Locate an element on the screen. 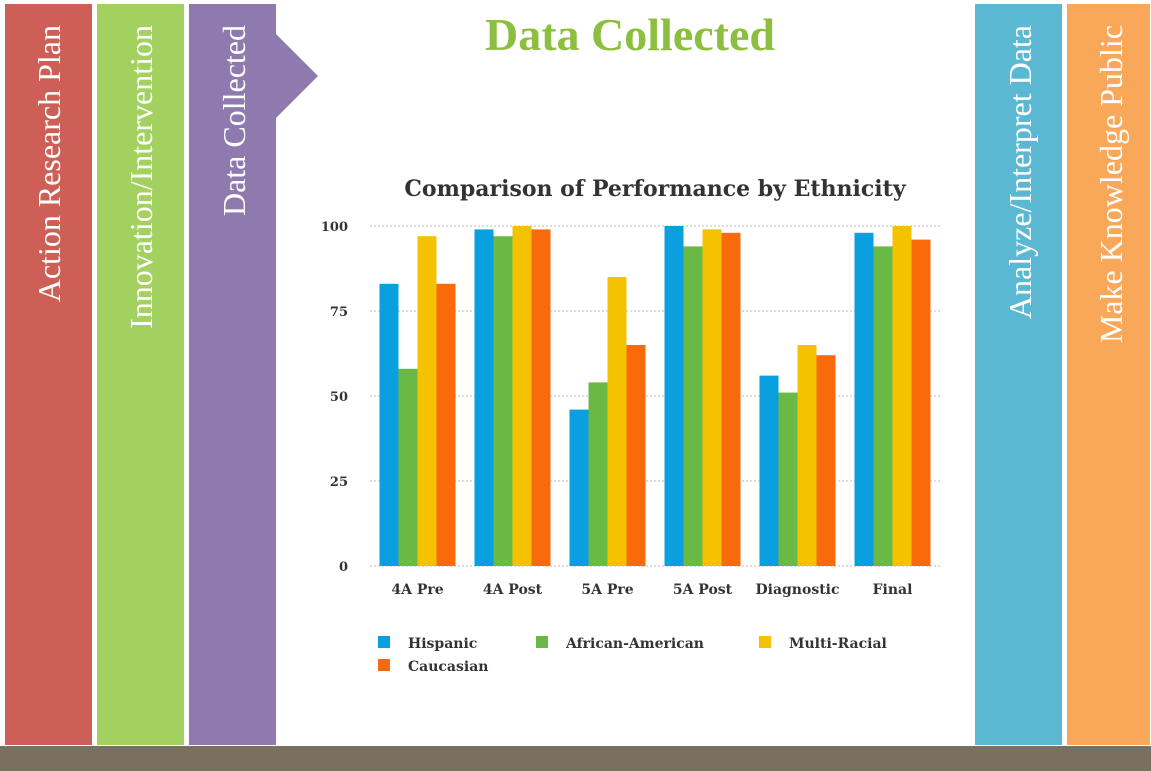 Image resolution: width=1151 pixels, height=771 pixels. legend-label: Hispanic is located at coordinates (442, 644).